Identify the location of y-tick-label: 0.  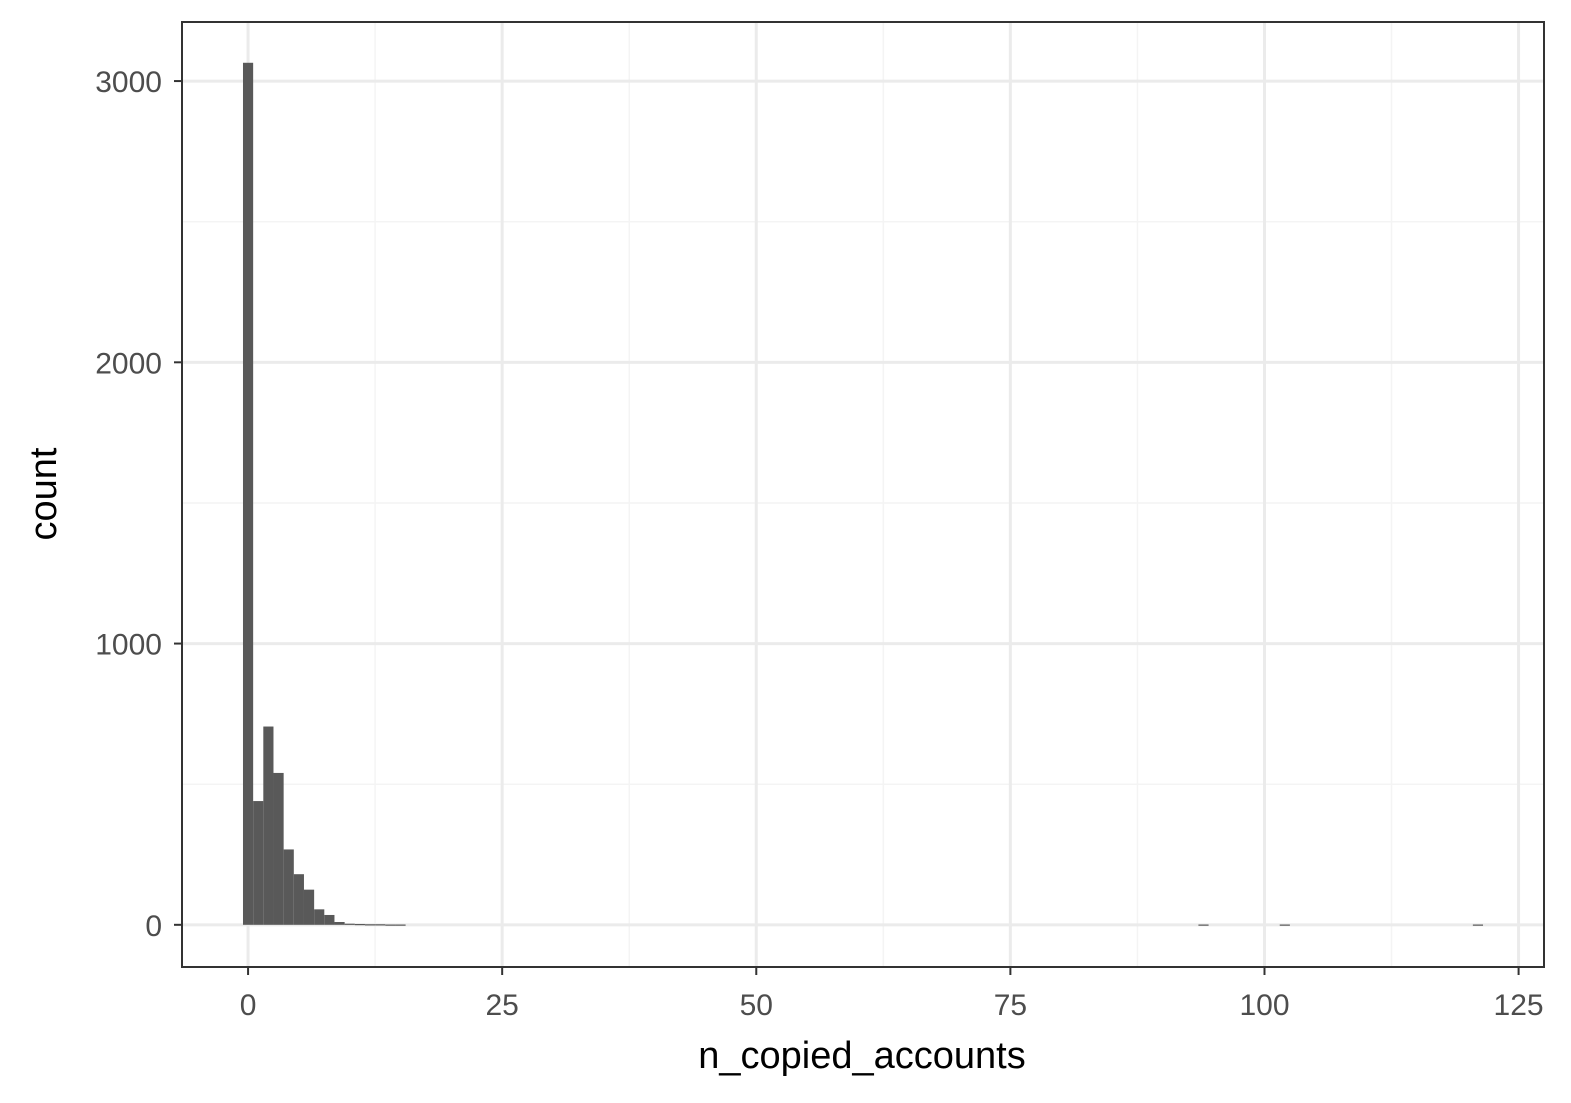
(153, 926).